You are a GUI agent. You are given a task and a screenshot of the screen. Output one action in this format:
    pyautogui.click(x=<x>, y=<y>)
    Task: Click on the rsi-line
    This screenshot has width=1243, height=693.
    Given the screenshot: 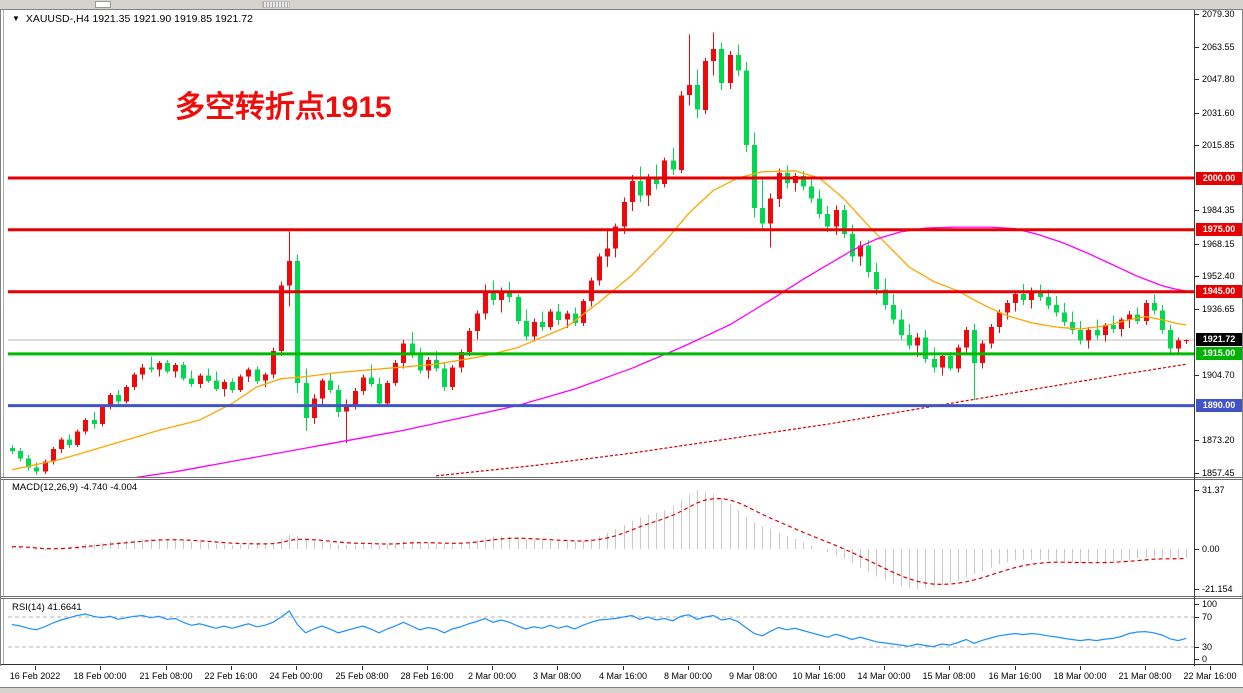 What is the action you would take?
    pyautogui.click(x=599, y=629)
    